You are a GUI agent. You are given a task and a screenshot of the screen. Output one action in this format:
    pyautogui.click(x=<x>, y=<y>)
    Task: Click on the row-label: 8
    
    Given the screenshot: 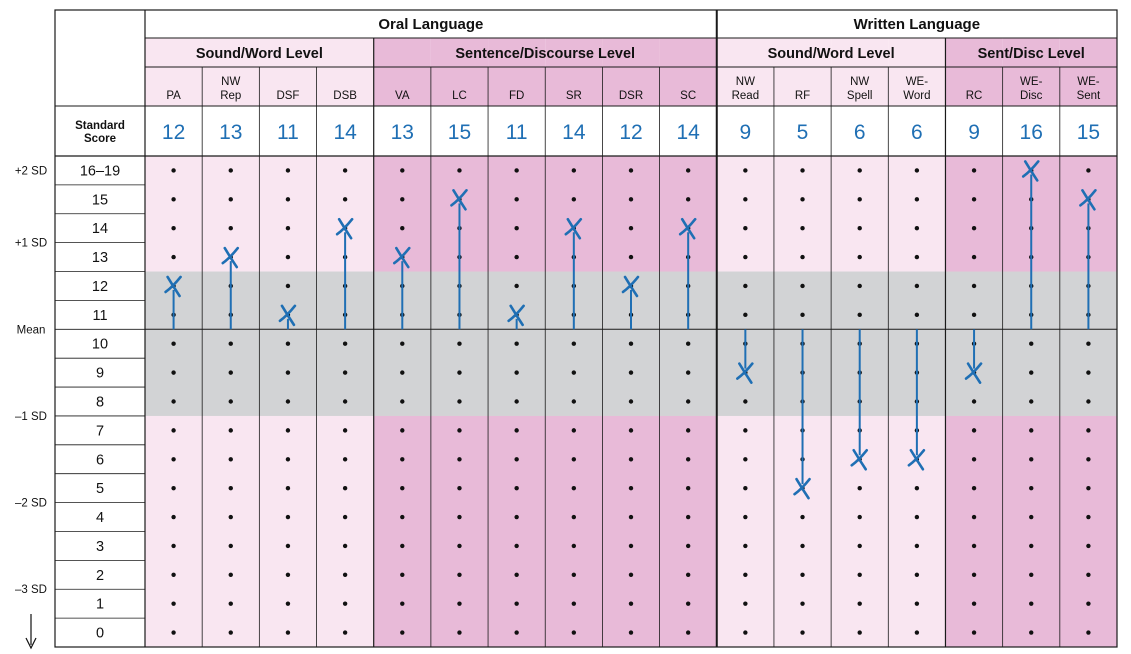 What is the action you would take?
    pyautogui.click(x=100, y=403)
    